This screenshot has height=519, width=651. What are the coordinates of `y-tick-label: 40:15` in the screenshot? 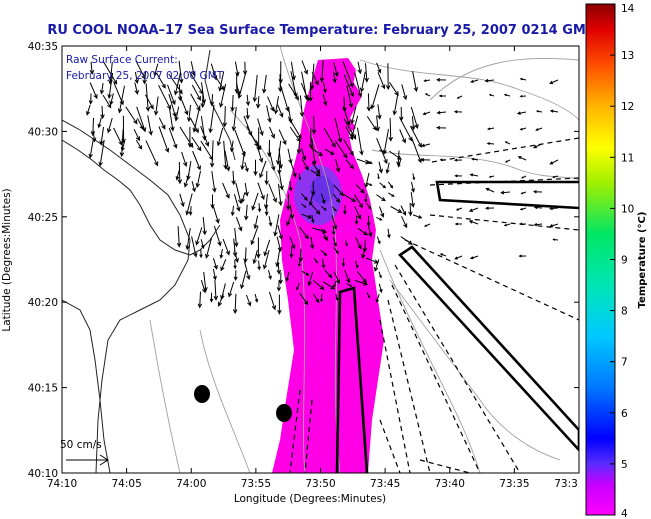 It's located at (43, 389).